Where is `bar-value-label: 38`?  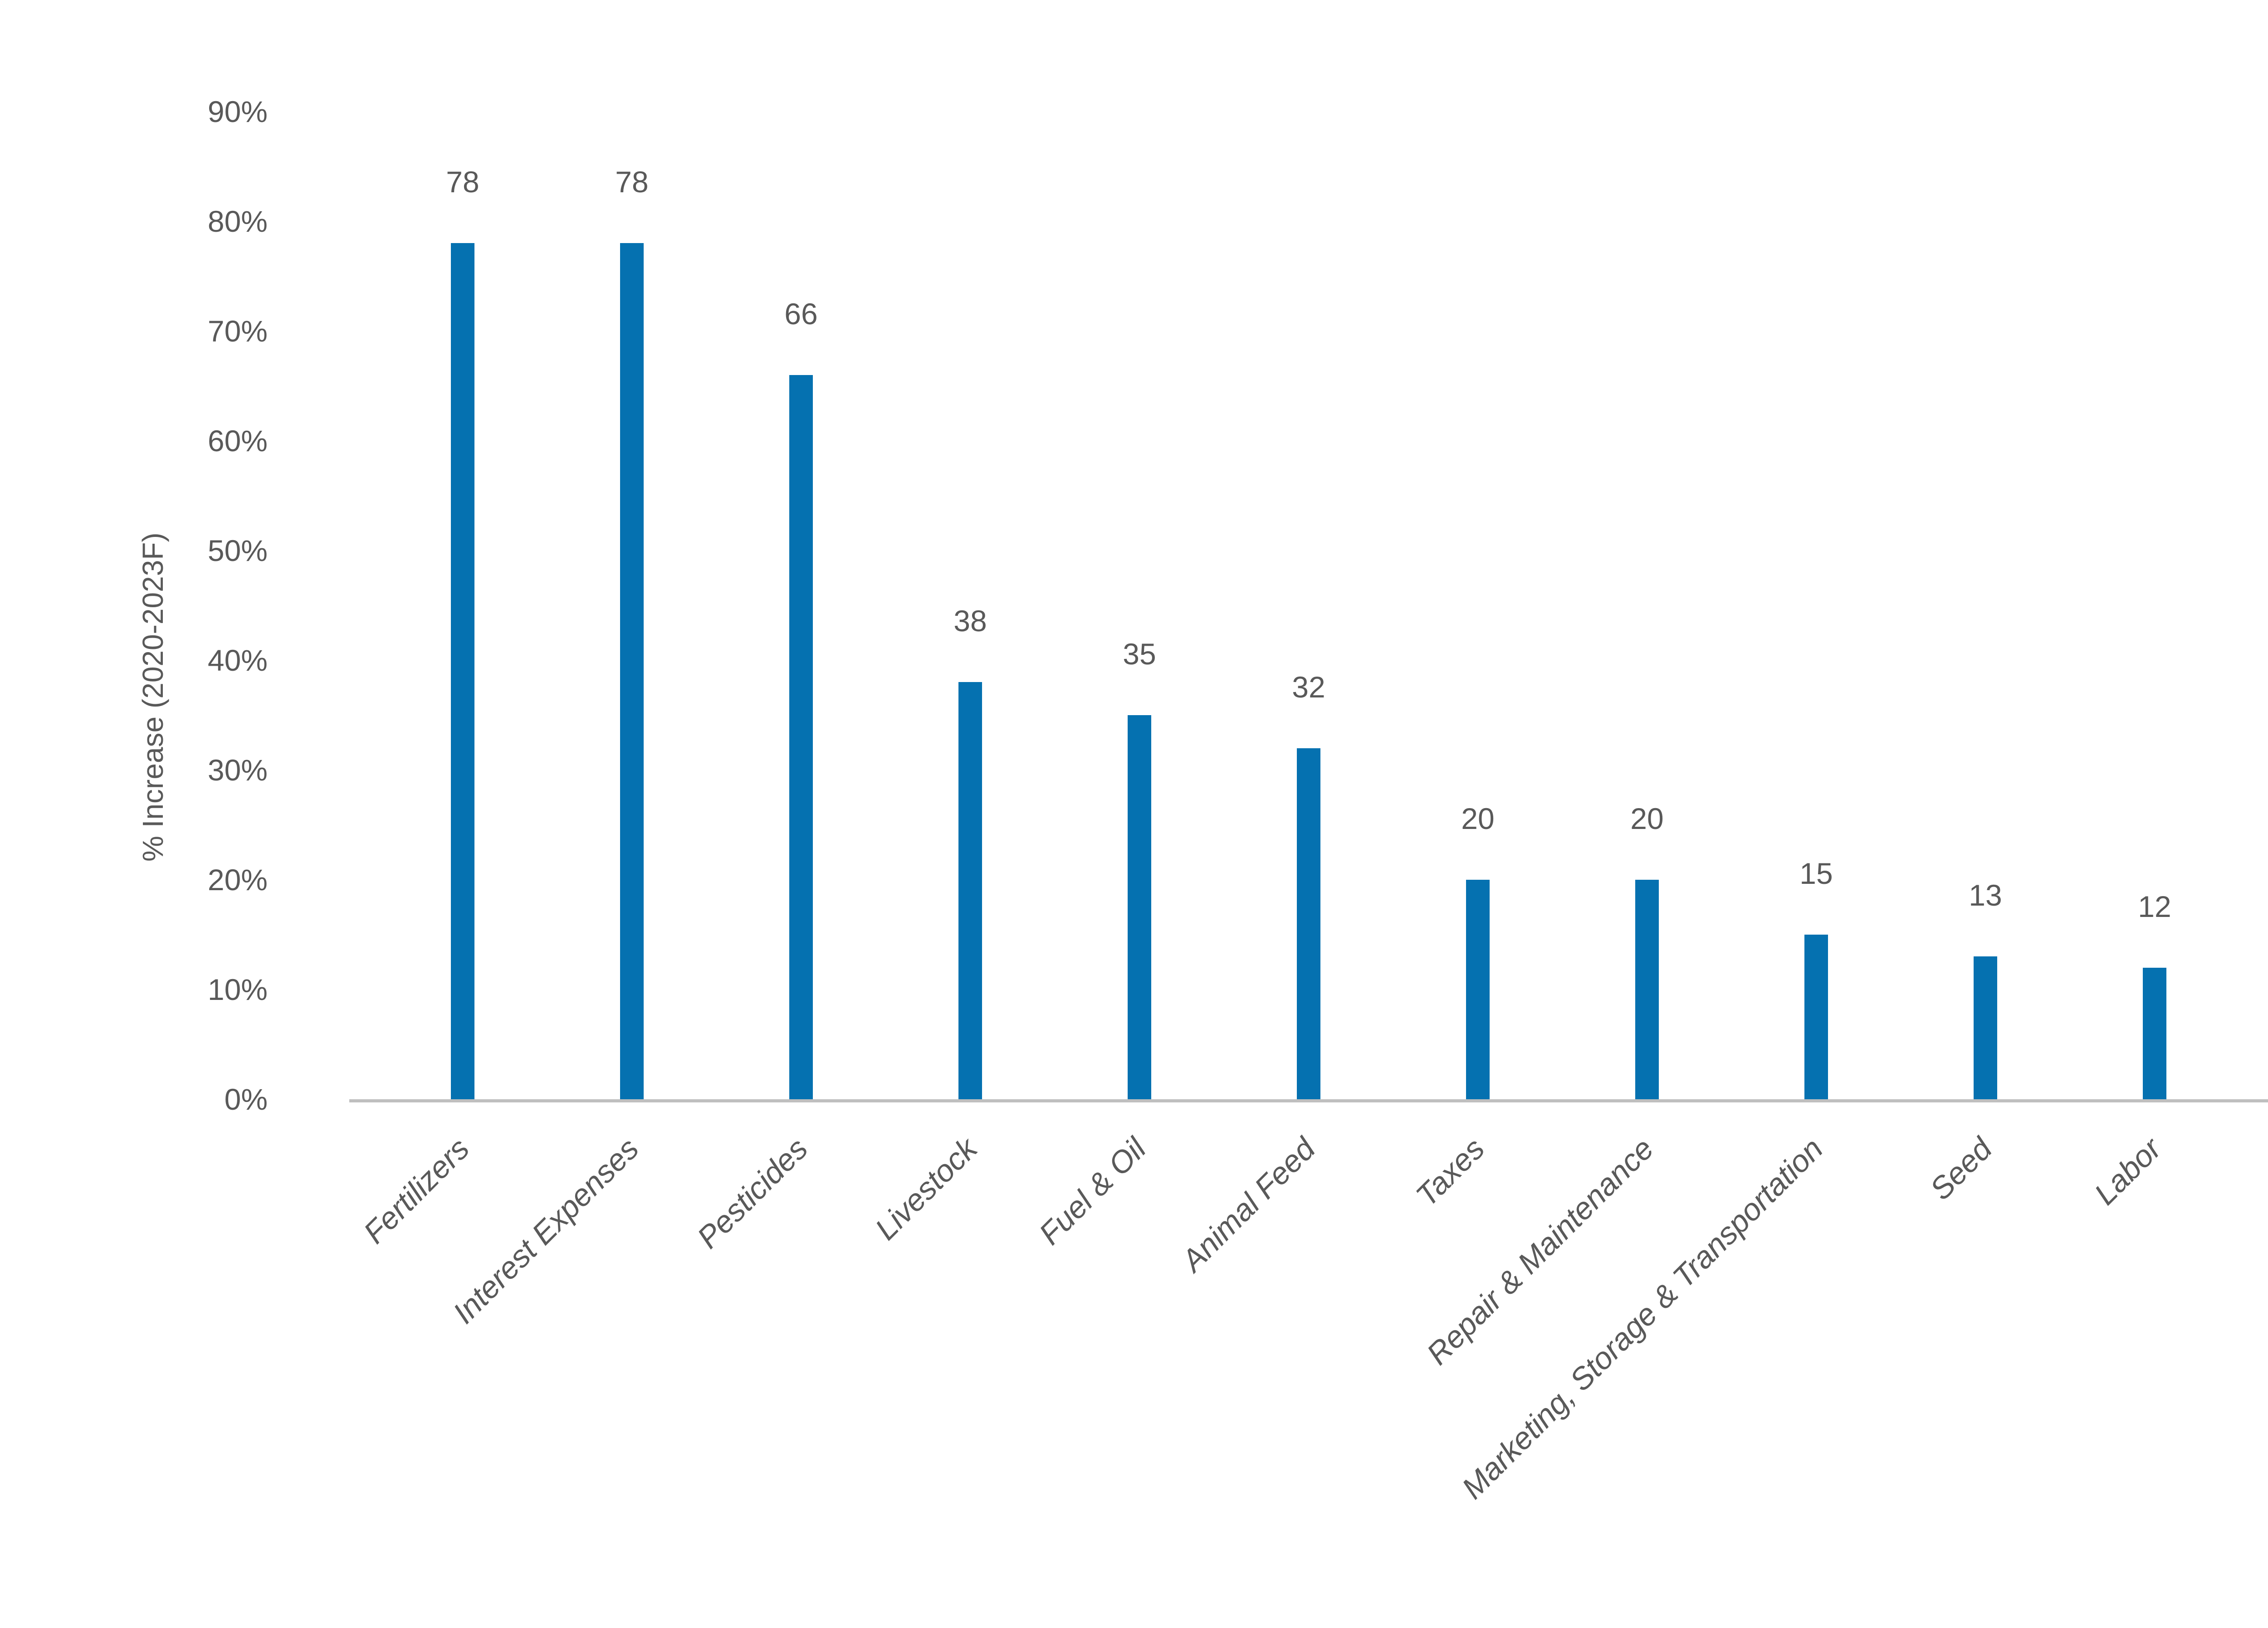
bar-value-label: 38 is located at coordinates (970, 621).